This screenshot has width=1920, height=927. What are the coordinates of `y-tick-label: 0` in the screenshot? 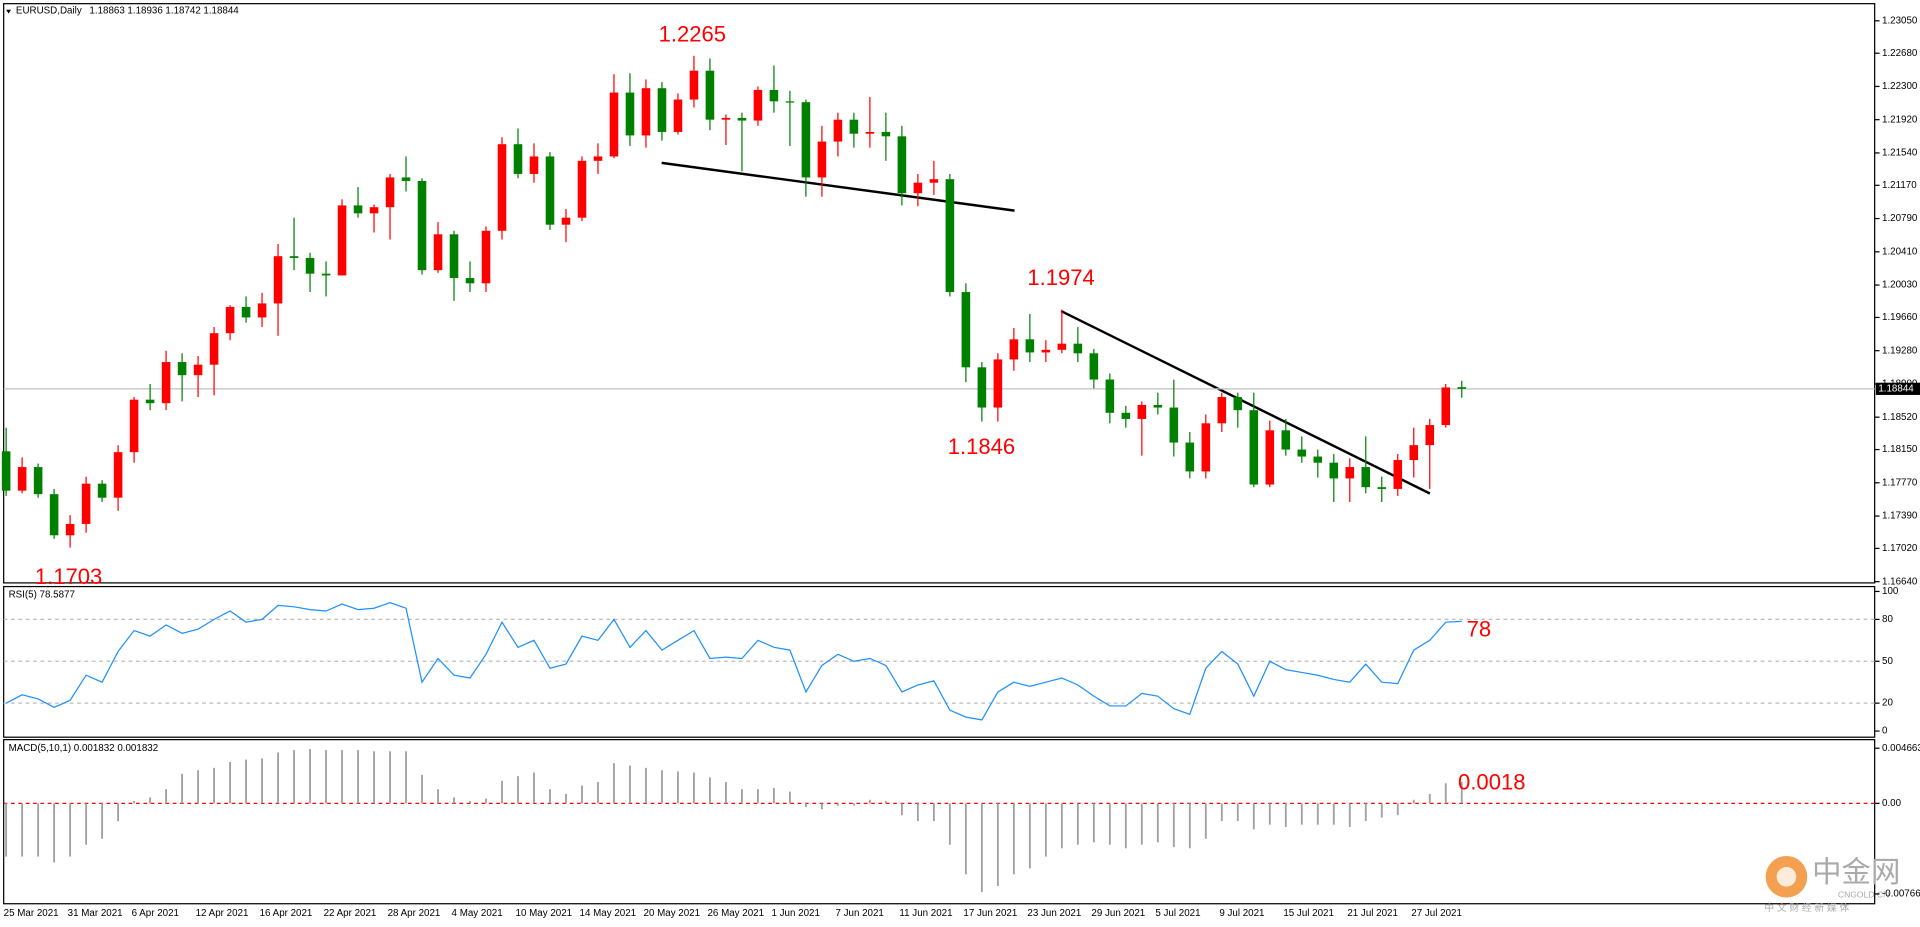 It's located at (1885, 731).